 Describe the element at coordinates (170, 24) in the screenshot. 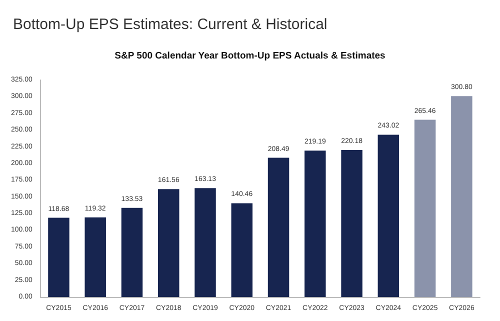

I see `chart-title: Bottom-Up EPS Estimates: Current & Historical` at that location.